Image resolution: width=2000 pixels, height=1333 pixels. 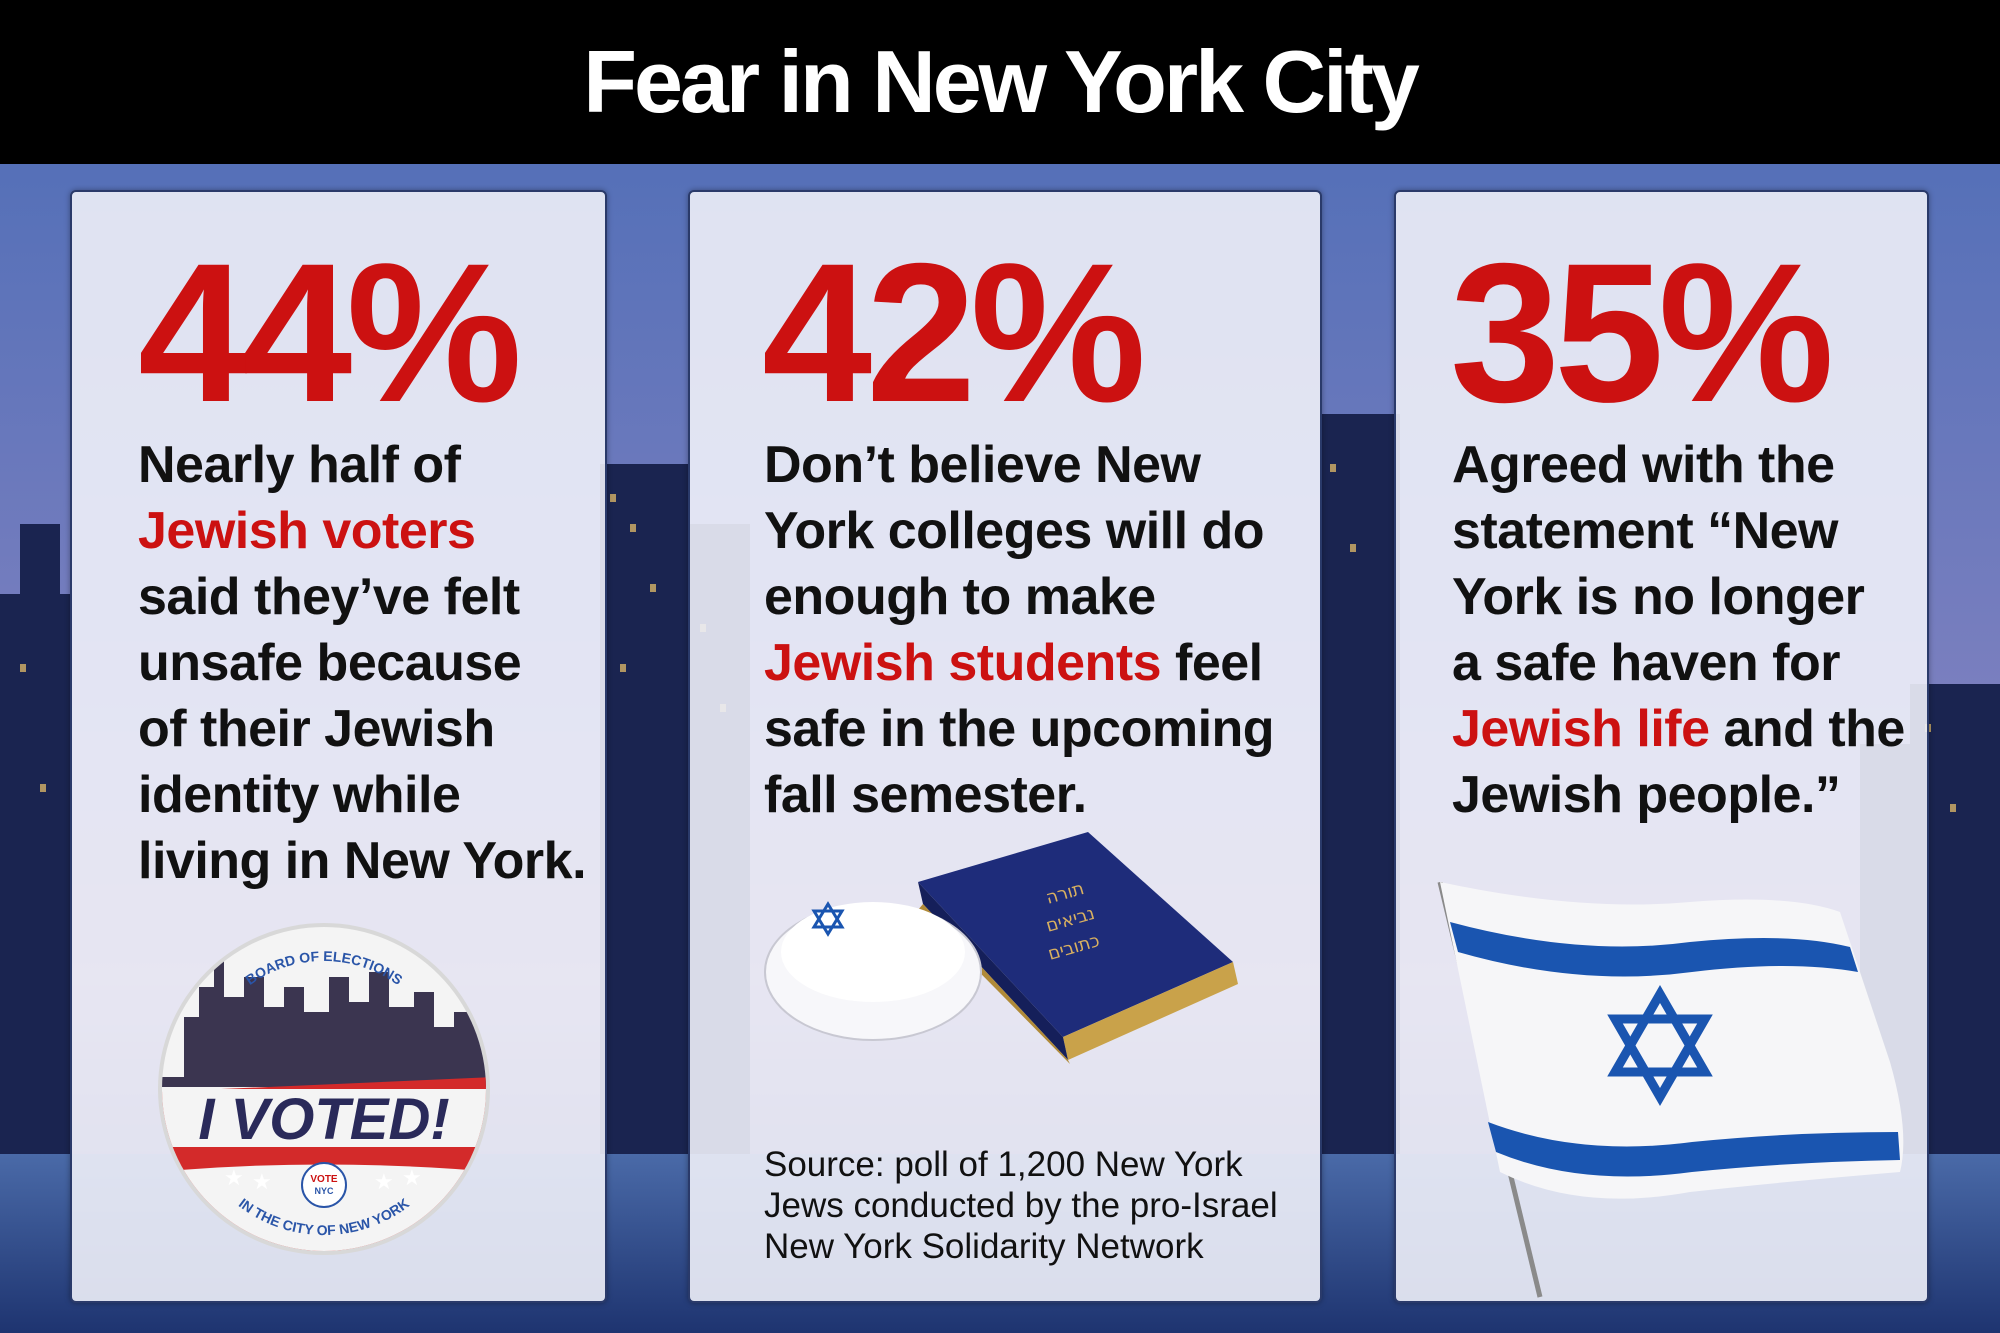 What do you see at coordinates (316, 729) in the screenshot?
I see `text-line: of their Jewish` at bounding box center [316, 729].